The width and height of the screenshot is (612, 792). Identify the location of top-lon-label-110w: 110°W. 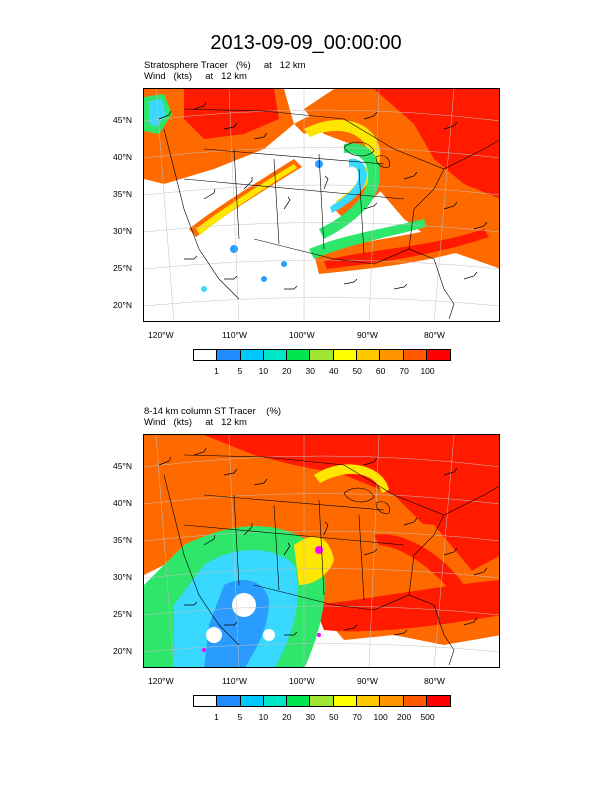
(234, 335).